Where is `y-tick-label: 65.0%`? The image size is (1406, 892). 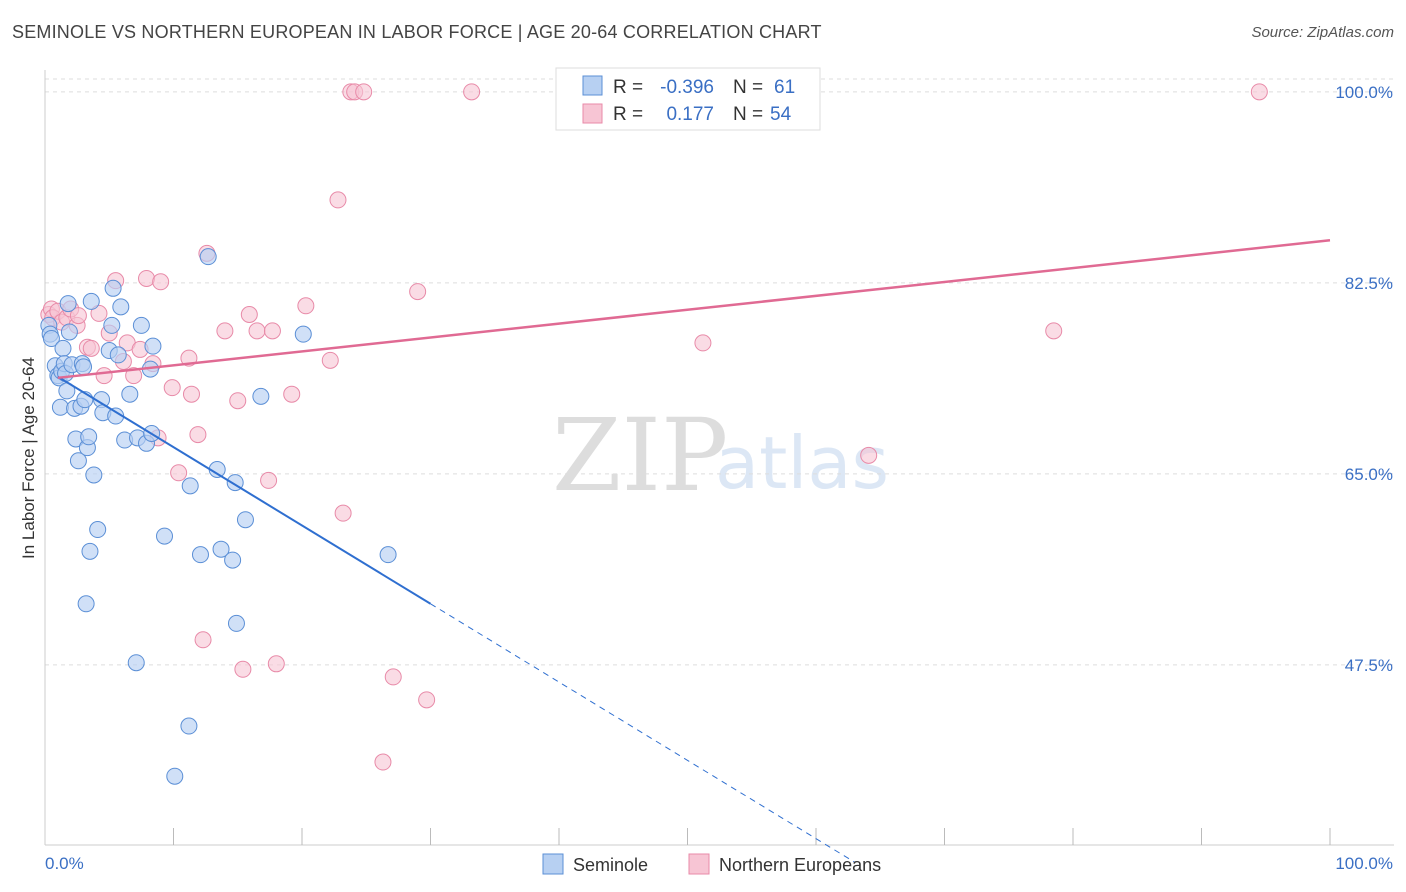
y-tick-label: 65.0% is located at coordinates (1369, 474).